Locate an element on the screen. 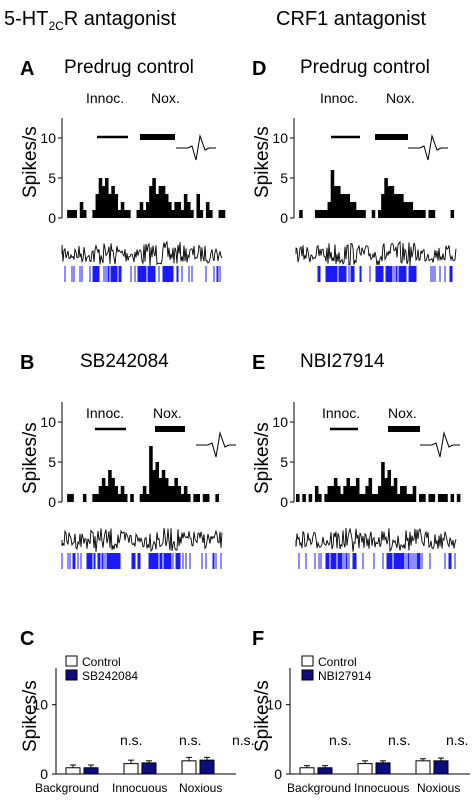 The height and width of the screenshot is (801, 474). noxious-label: Nox. is located at coordinates (165, 98).